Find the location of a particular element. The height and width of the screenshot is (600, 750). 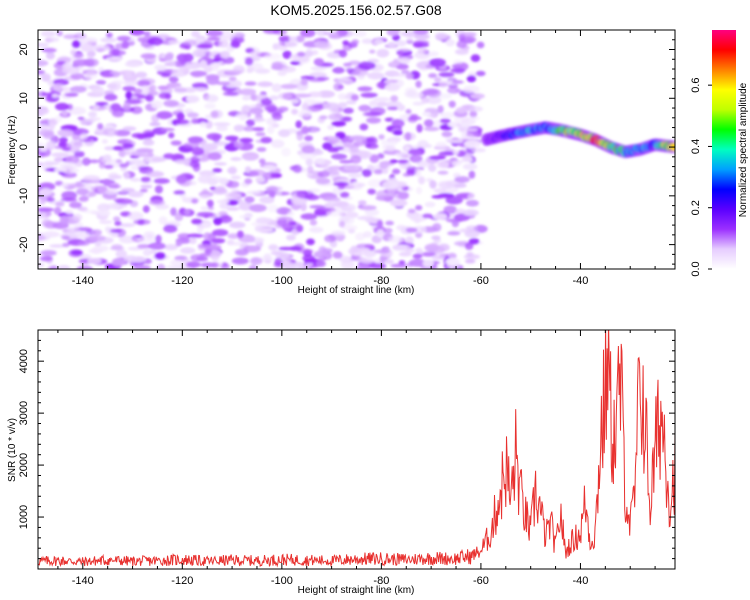

spectrogram-y-axis-label: Frequency (Hz) is located at coordinates (12, 150).